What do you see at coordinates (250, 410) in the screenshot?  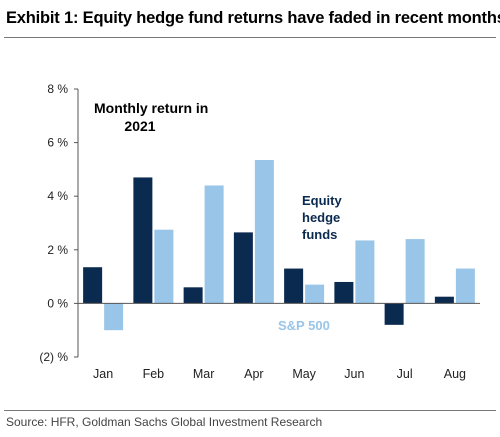 I see `bottom-divider` at bounding box center [250, 410].